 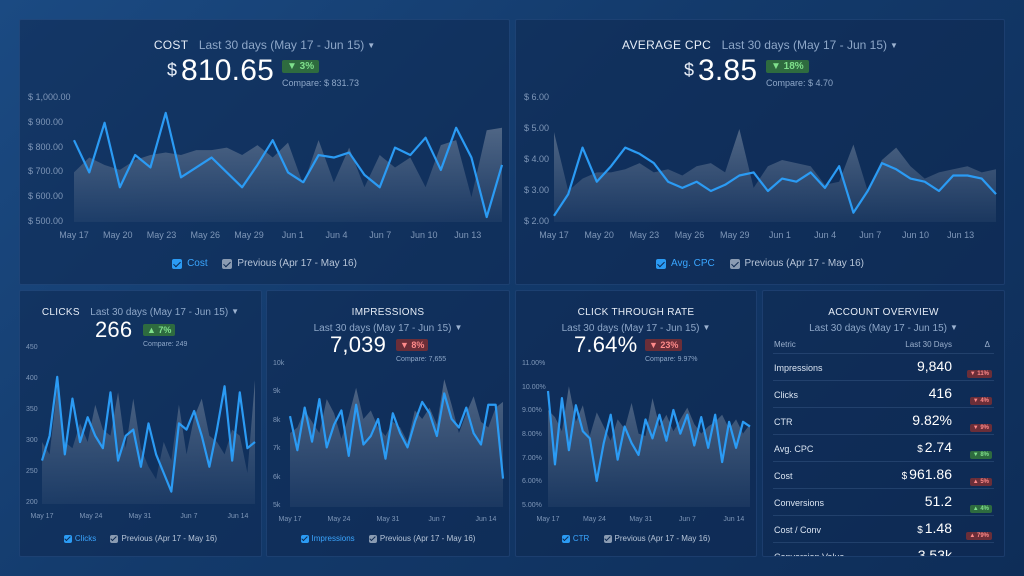 What do you see at coordinates (358, 344) in the screenshot?
I see `impressions-number: 7,039` at bounding box center [358, 344].